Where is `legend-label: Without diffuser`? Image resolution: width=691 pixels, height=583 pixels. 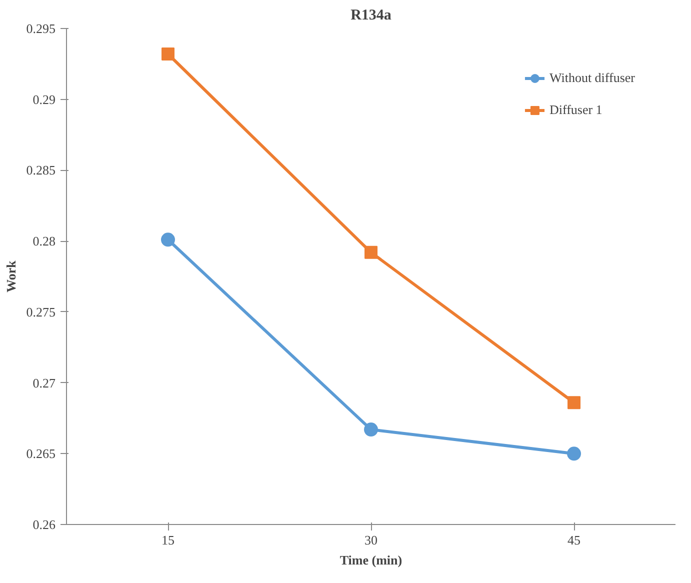 legend-label: Without diffuser is located at coordinates (592, 78).